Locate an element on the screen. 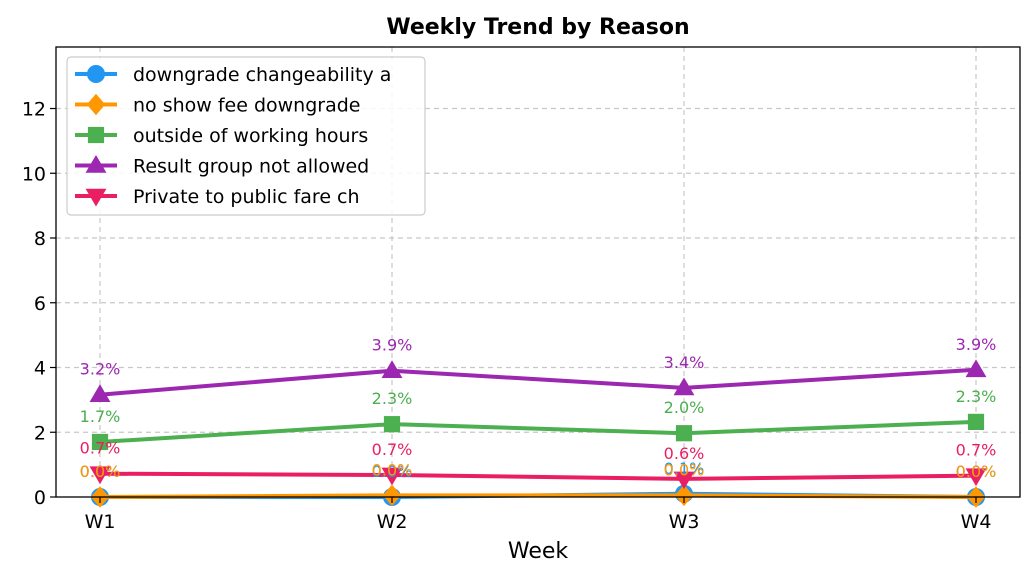  y-tick-label: 4 is located at coordinates (40, 369).